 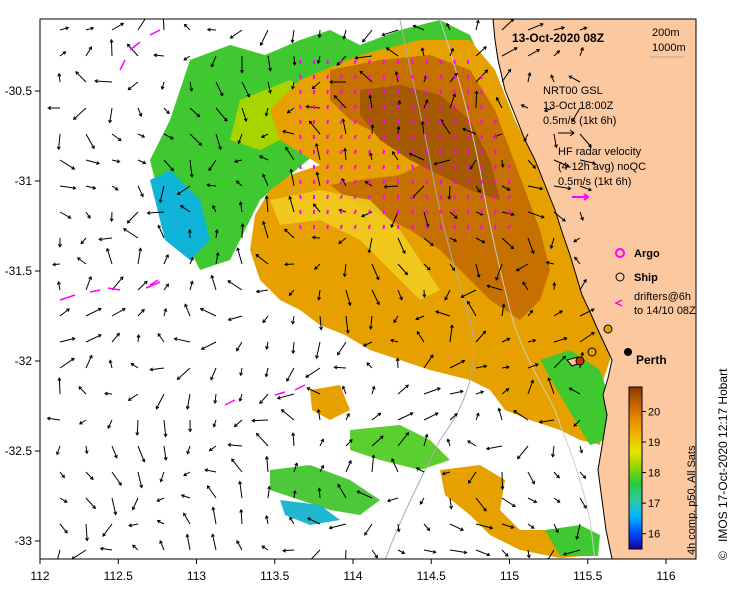 I want to click on x-tick-label: 114.5, so click(x=431, y=576).